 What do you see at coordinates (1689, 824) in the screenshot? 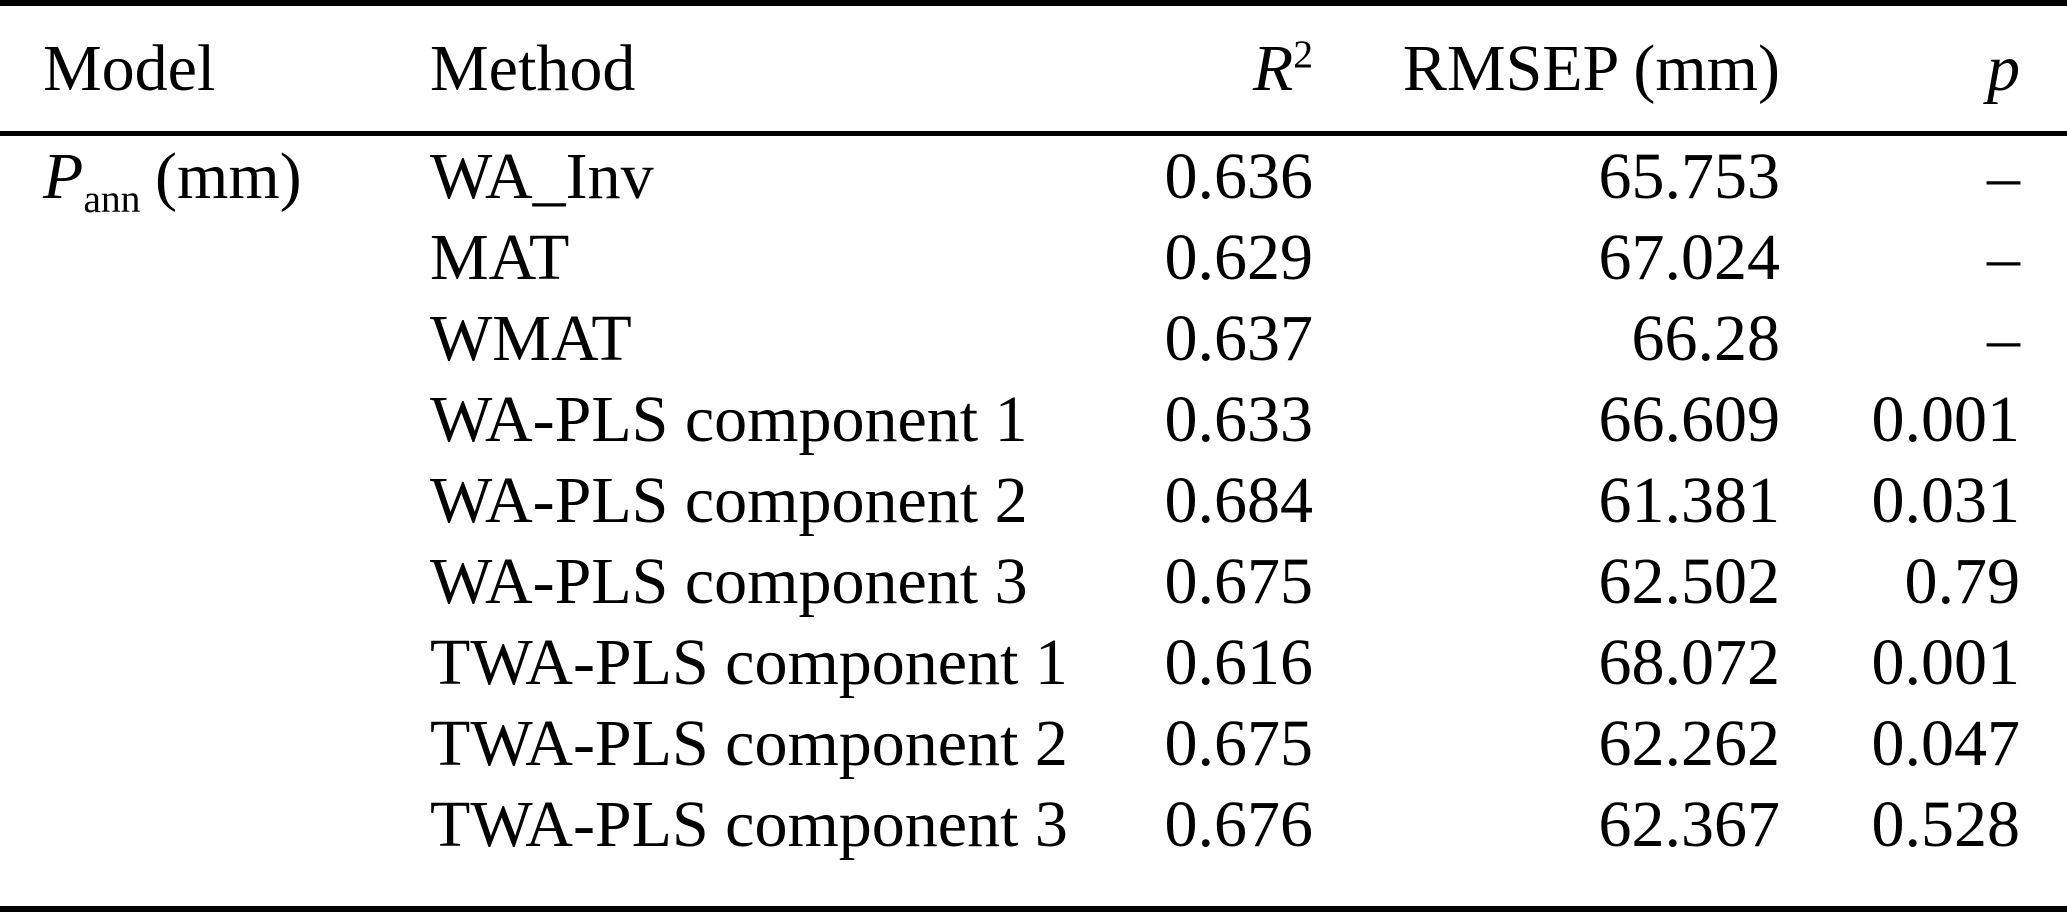
I see `cell-rmsep: 62.367` at bounding box center [1689, 824].